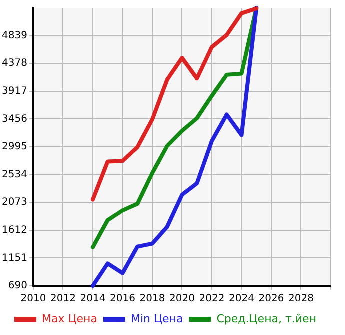 The height and width of the screenshot is (335, 345). I want to click on x-tick-label: 2022, so click(212, 299).